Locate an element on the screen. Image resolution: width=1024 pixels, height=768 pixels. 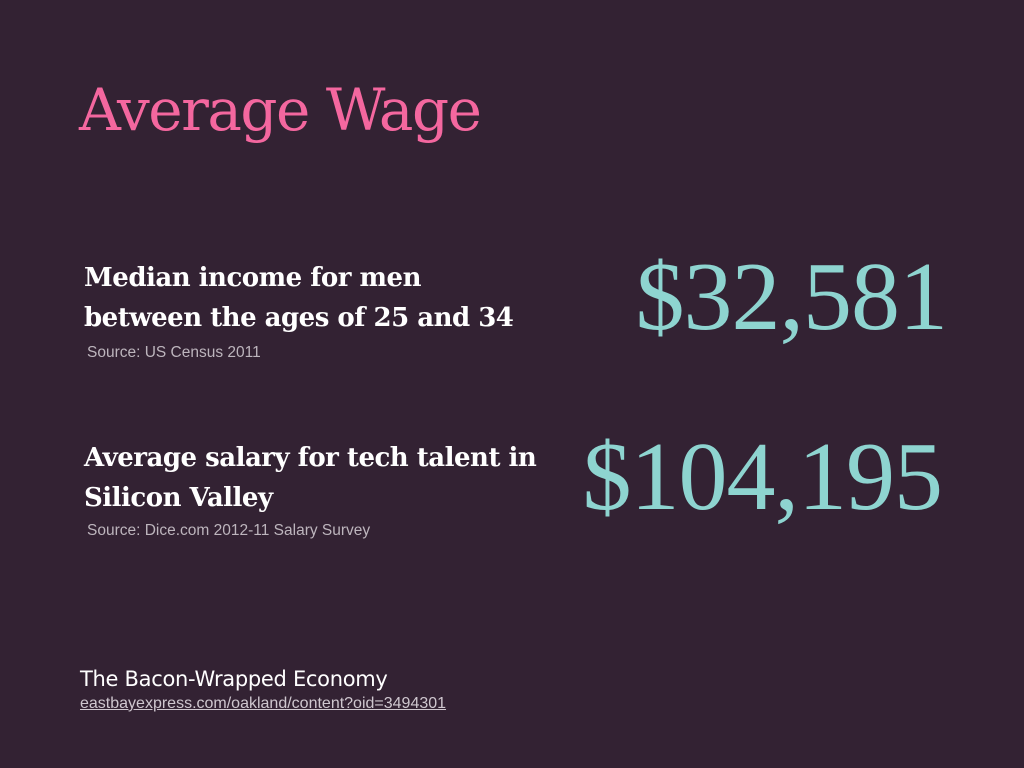
stat-value-median-income: $32,581 is located at coordinates (791, 297).